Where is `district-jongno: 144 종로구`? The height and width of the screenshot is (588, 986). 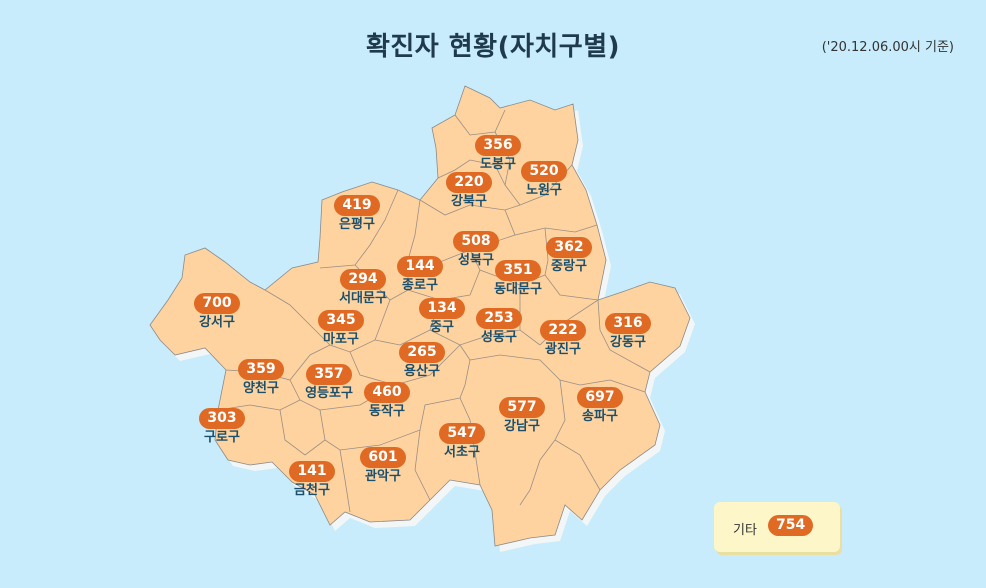
district-jongno: 144 종로구 is located at coordinates (420, 274).